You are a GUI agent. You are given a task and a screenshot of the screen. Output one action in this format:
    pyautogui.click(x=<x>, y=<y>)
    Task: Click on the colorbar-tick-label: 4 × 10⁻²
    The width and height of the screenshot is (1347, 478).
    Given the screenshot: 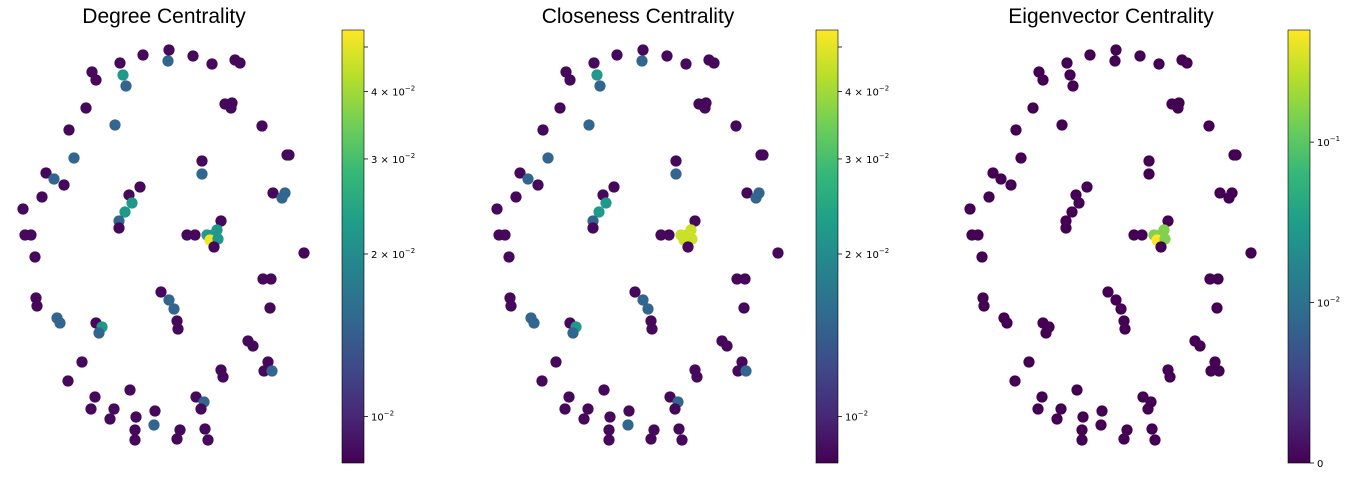 What is the action you would take?
    pyautogui.click(x=867, y=92)
    